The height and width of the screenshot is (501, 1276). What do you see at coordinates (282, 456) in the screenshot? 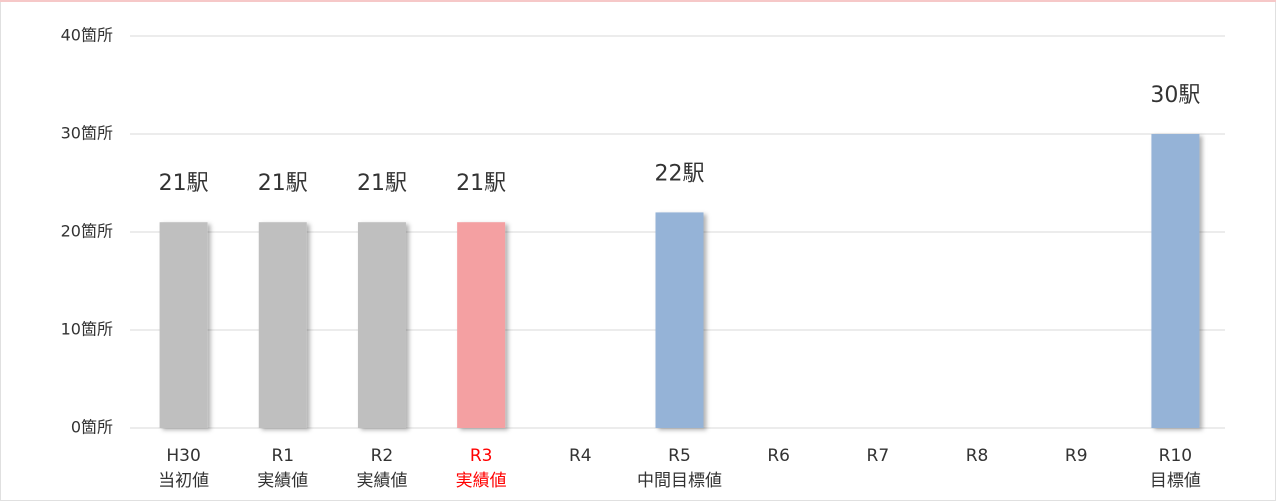
I see `x-tick-label: R1` at bounding box center [282, 456].